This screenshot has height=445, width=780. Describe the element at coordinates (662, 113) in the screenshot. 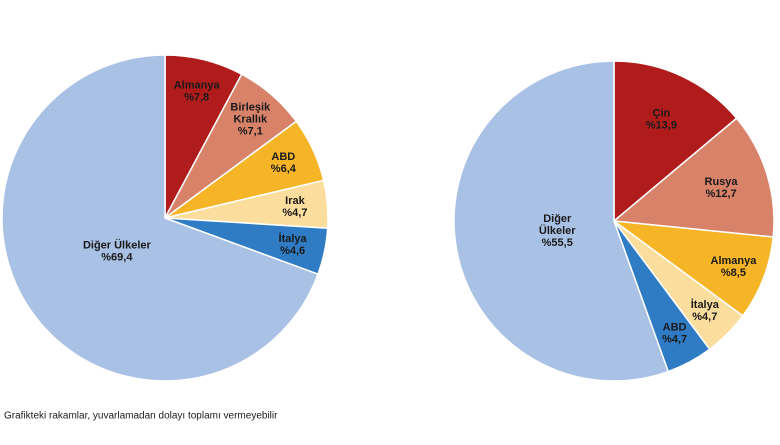

I see `slice-label: Çin` at that location.